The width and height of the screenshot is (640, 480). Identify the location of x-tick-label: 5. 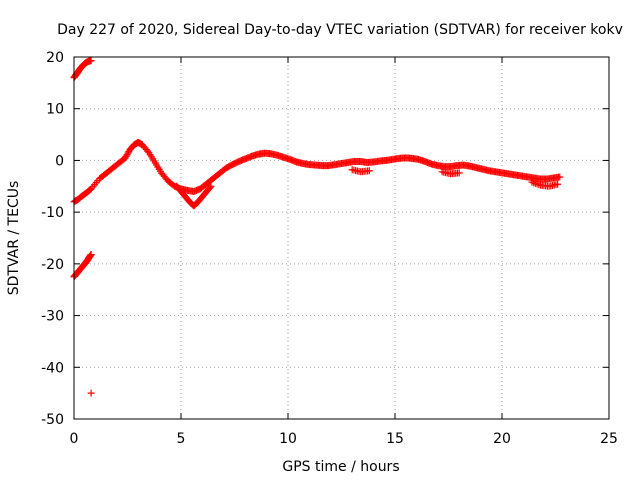
(181, 439).